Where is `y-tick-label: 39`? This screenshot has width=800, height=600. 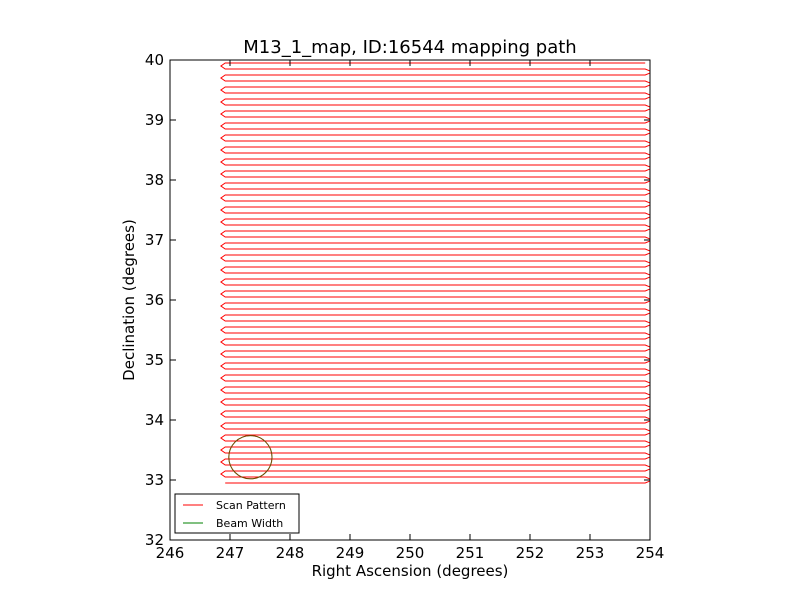 y-tick-label: 39 is located at coordinates (154, 120).